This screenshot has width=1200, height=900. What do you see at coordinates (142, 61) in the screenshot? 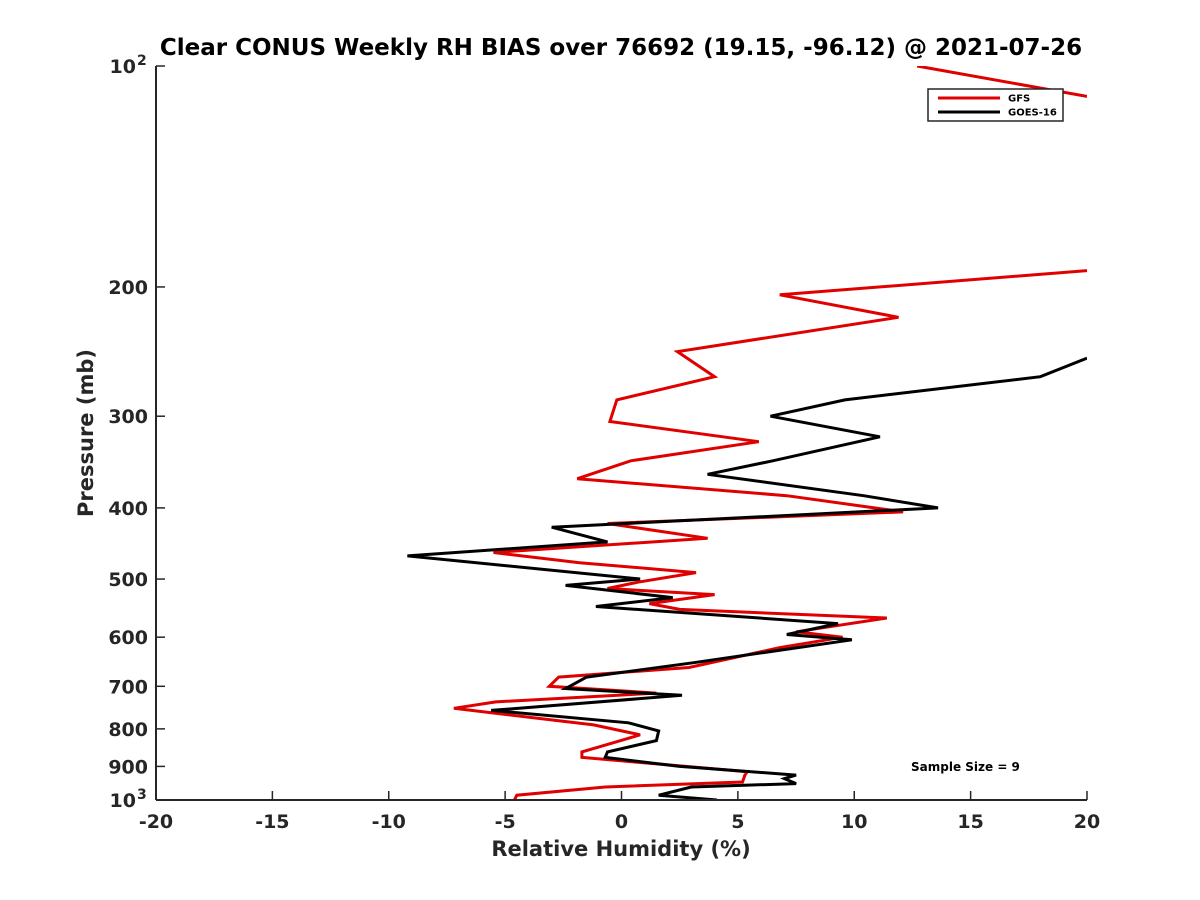
I see `y-tick-exponent: 2` at bounding box center [142, 61].